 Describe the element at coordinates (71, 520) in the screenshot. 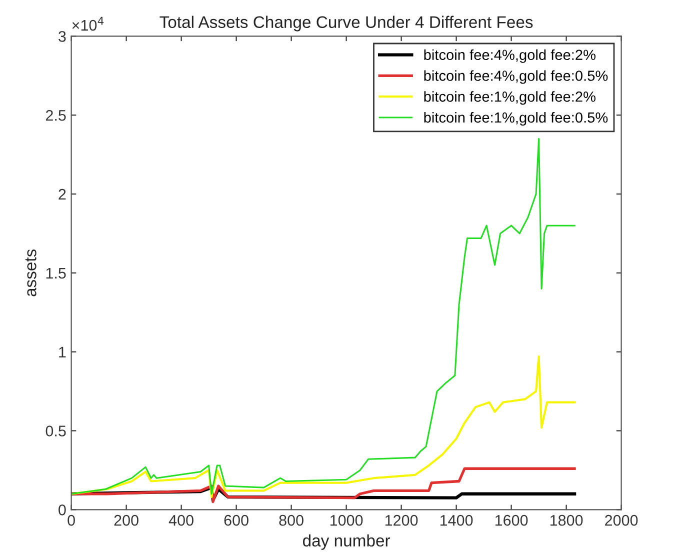

I see `x-tick-label: 0` at that location.